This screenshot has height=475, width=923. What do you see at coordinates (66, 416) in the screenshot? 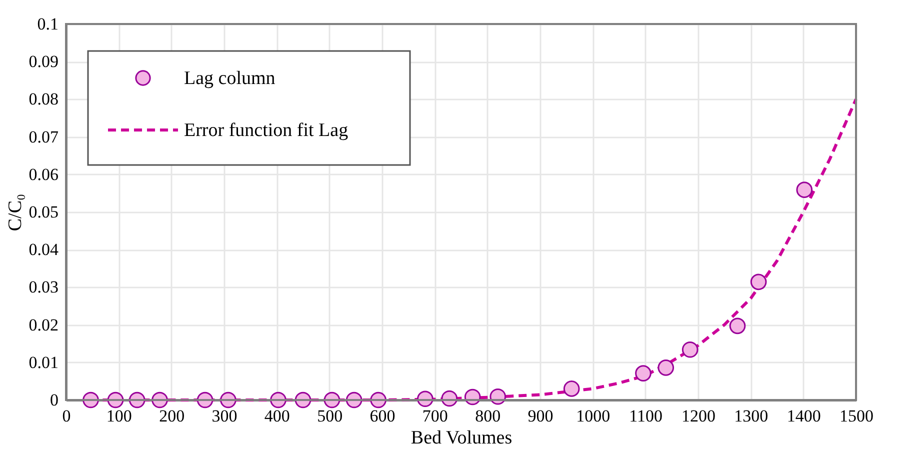
I see `x-tick-label: 0` at bounding box center [66, 416].